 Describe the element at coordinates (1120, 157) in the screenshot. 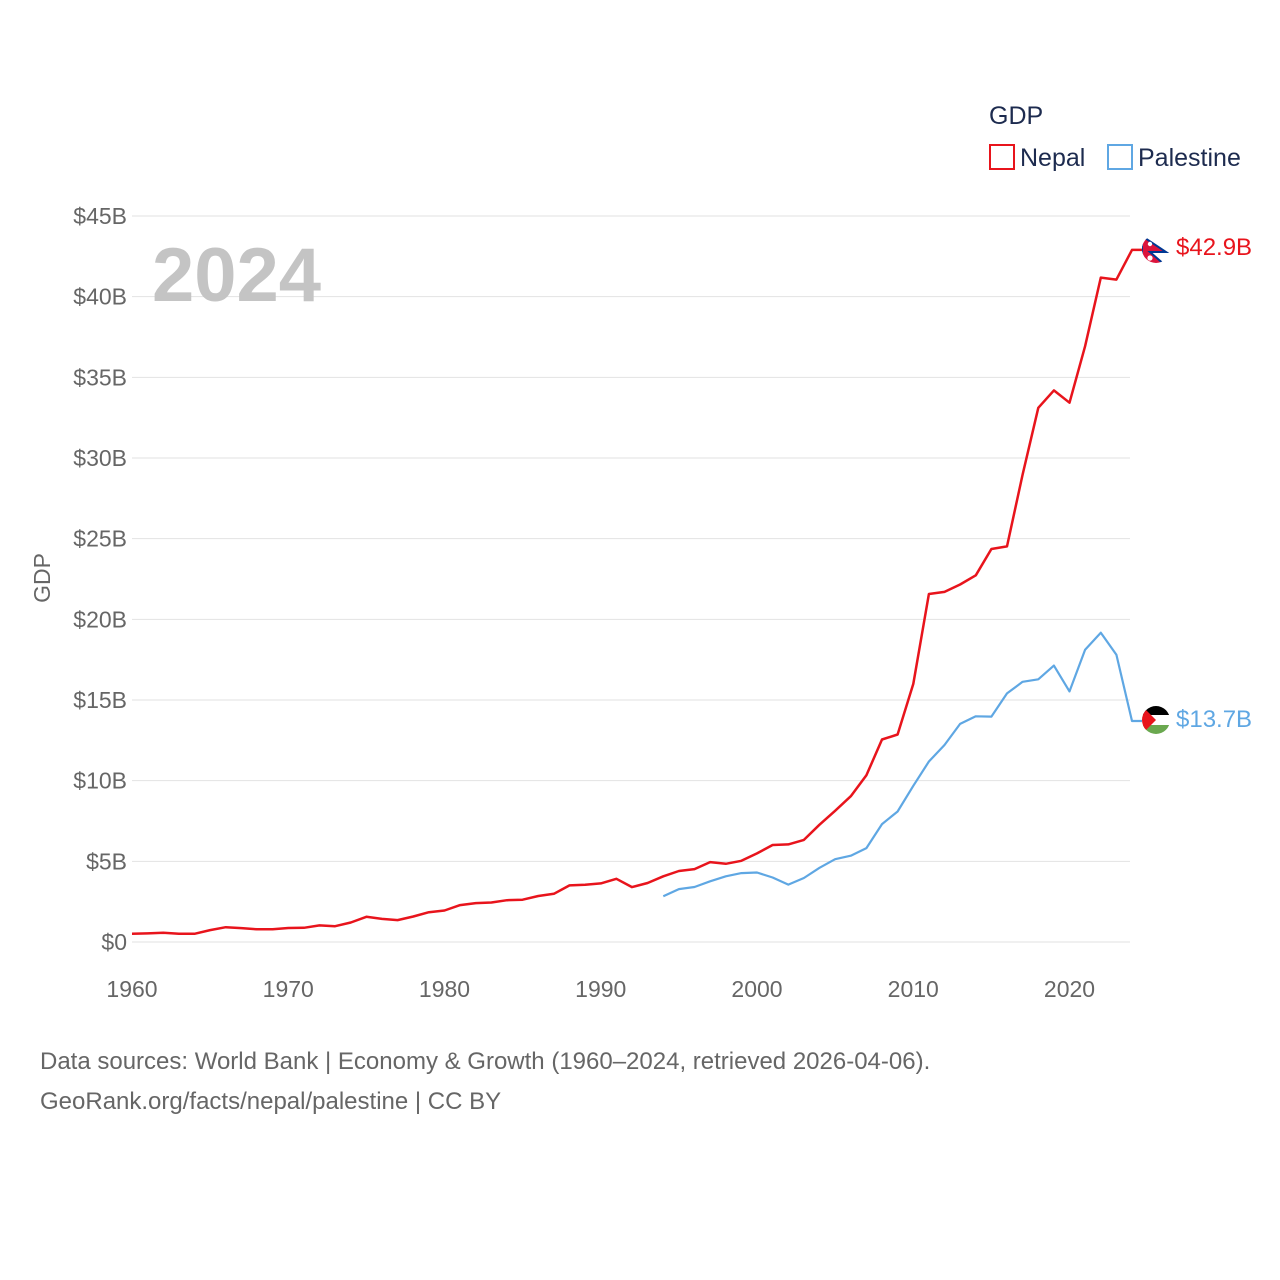

I see `legend-swatch-palestine` at that location.